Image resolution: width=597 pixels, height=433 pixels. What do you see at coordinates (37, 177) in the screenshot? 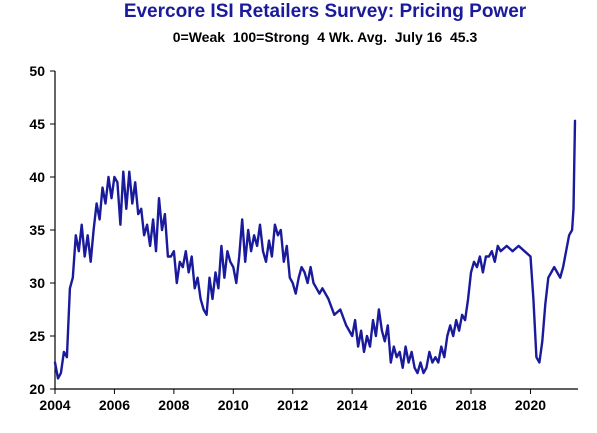
I see `y-tick-label: 40` at bounding box center [37, 177].